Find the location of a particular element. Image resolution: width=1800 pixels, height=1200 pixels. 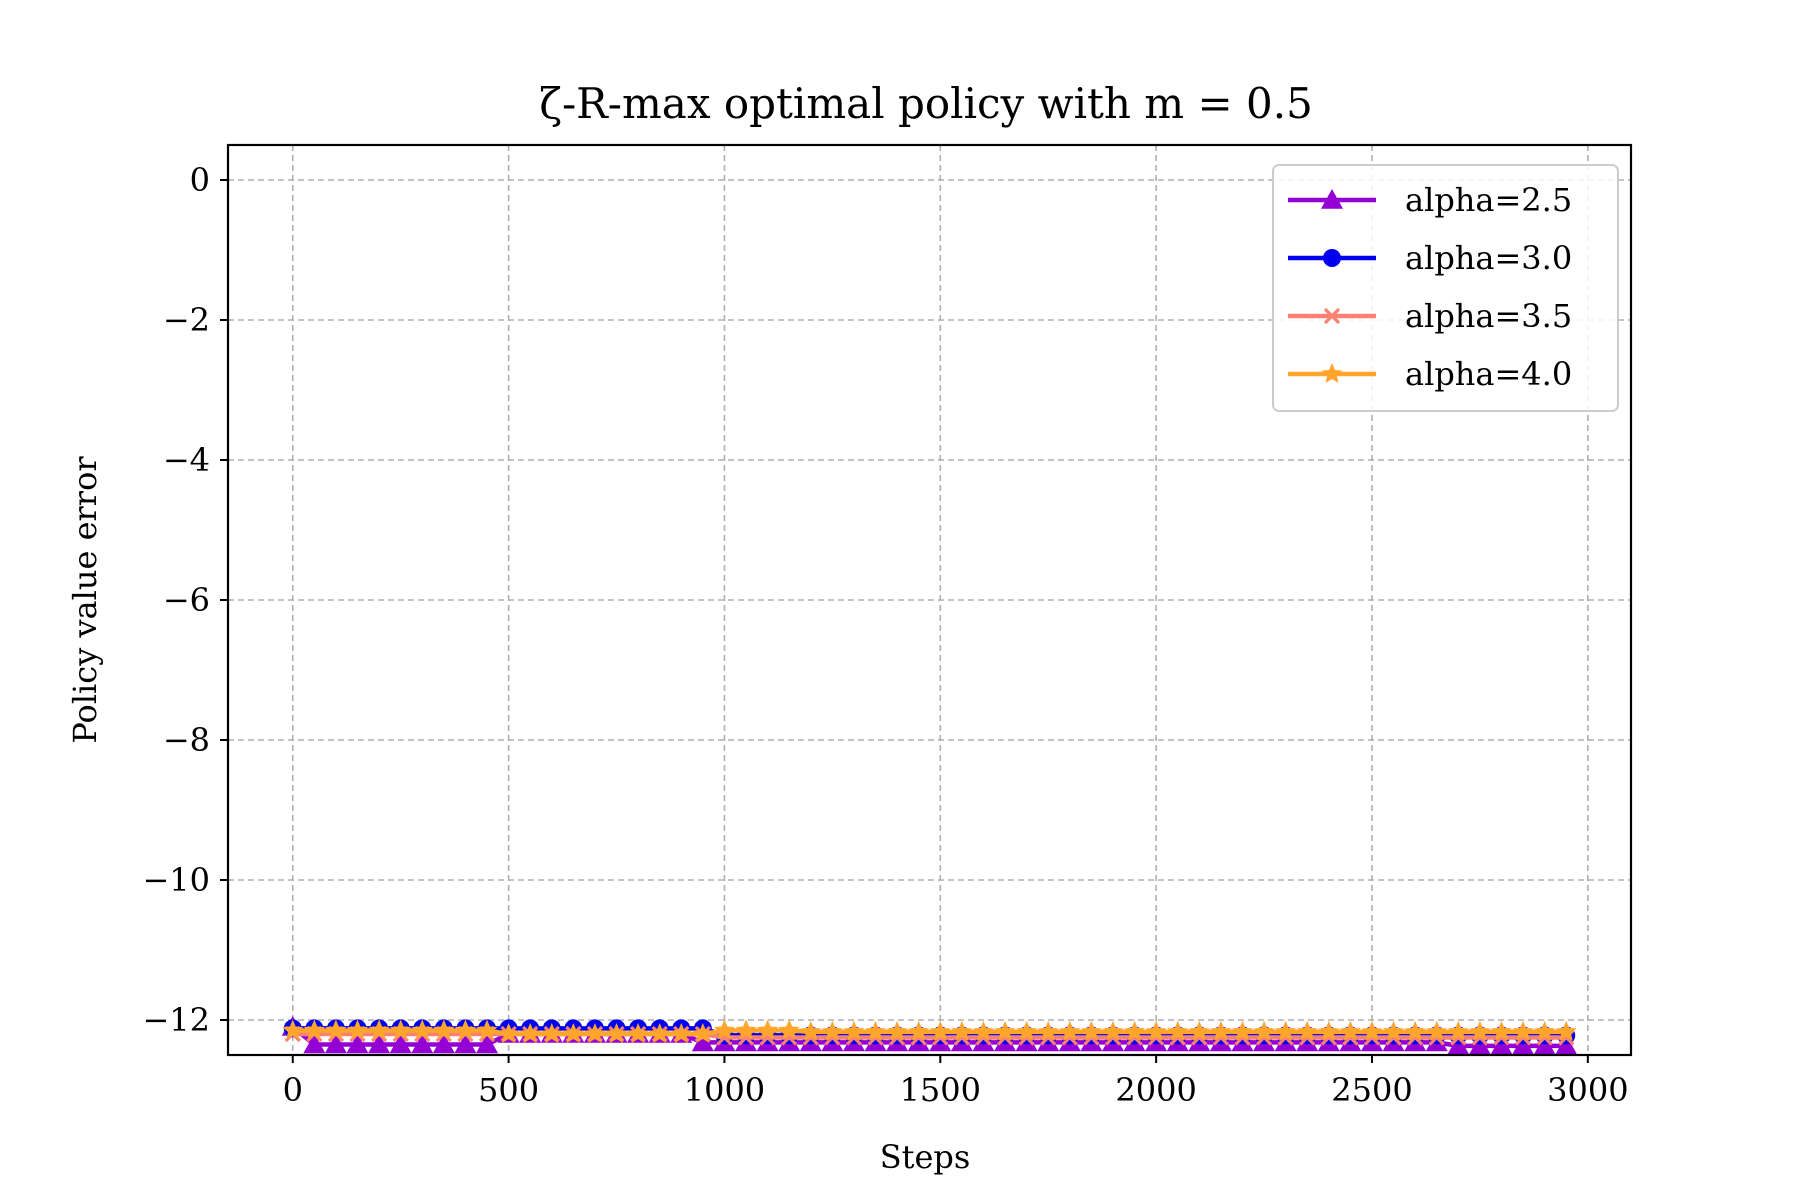

y-tick-label: −6 is located at coordinates (186, 600).